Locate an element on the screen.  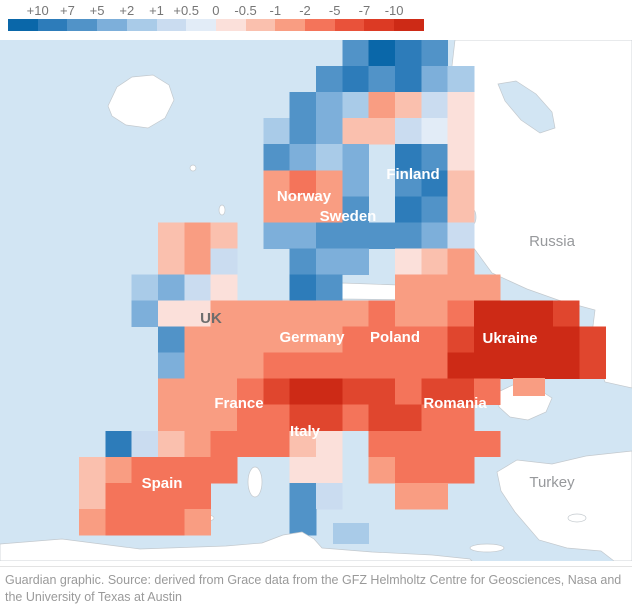
data-cell-r17c12 is located at coordinates (329, 496).